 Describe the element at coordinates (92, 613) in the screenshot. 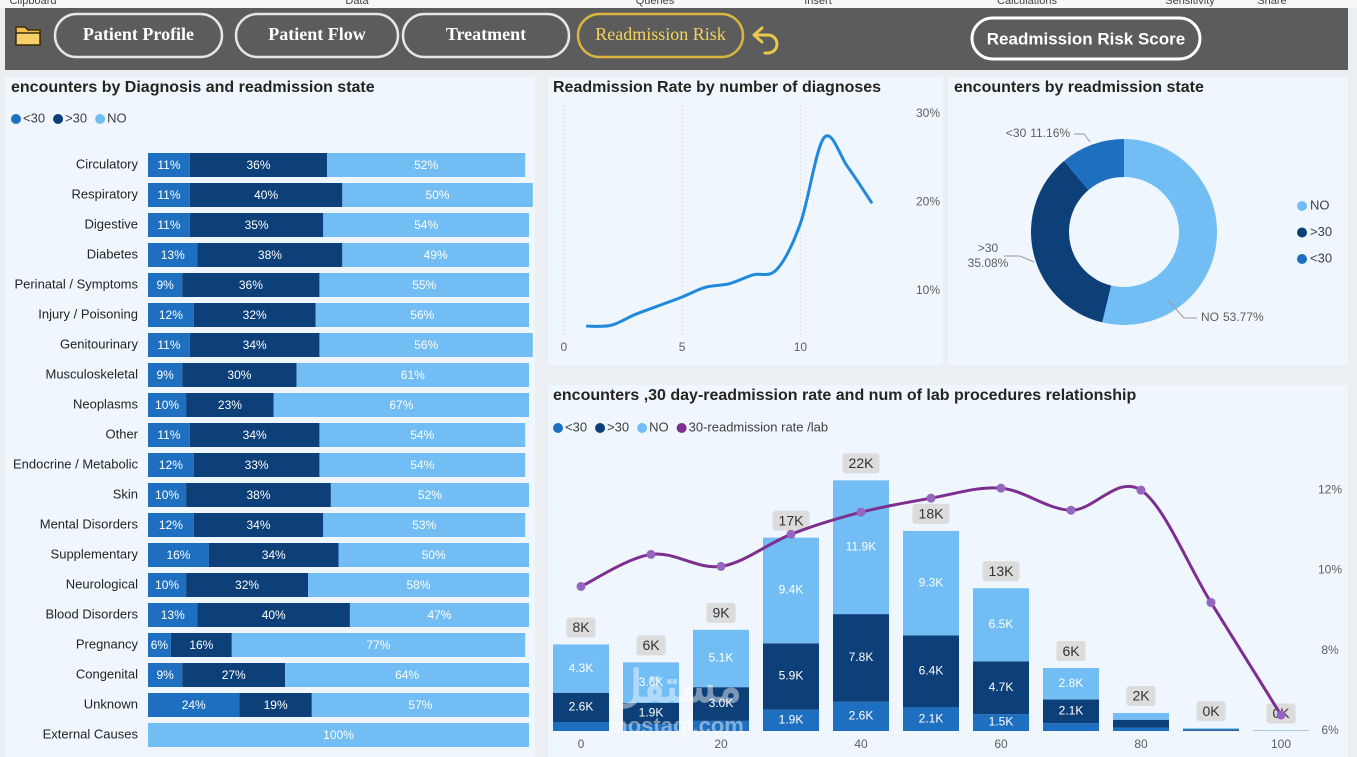

I see `category-label: Blood Disorders` at that location.